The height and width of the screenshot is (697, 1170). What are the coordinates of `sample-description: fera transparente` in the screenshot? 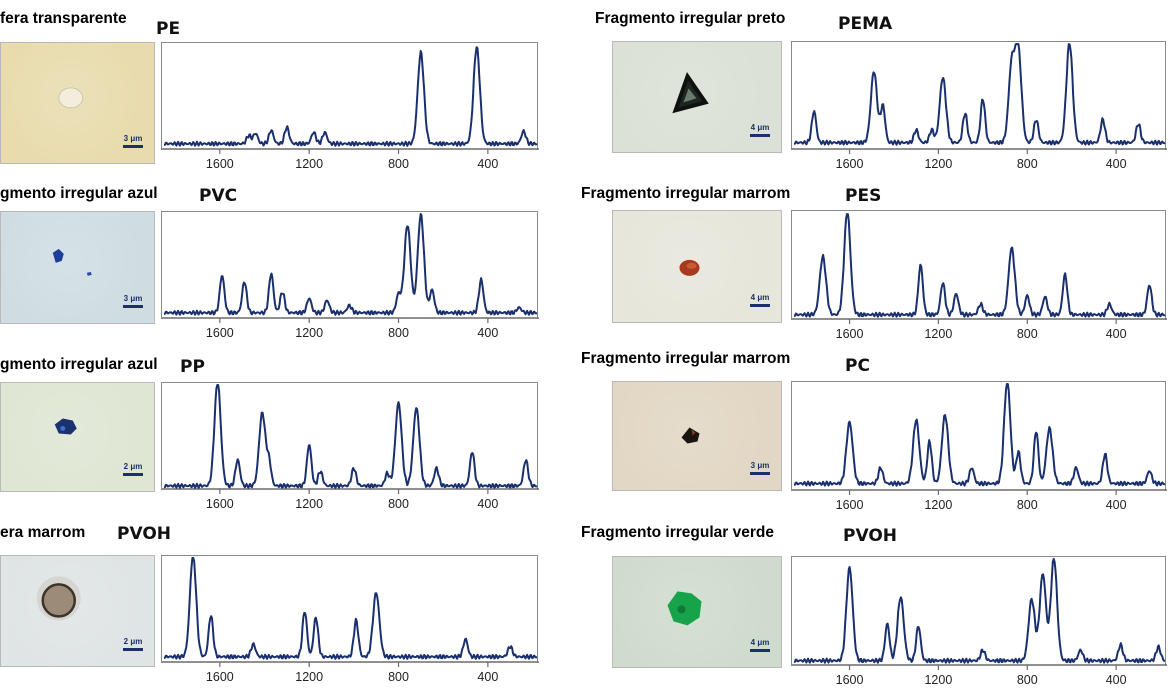 It's located at (63, 18).